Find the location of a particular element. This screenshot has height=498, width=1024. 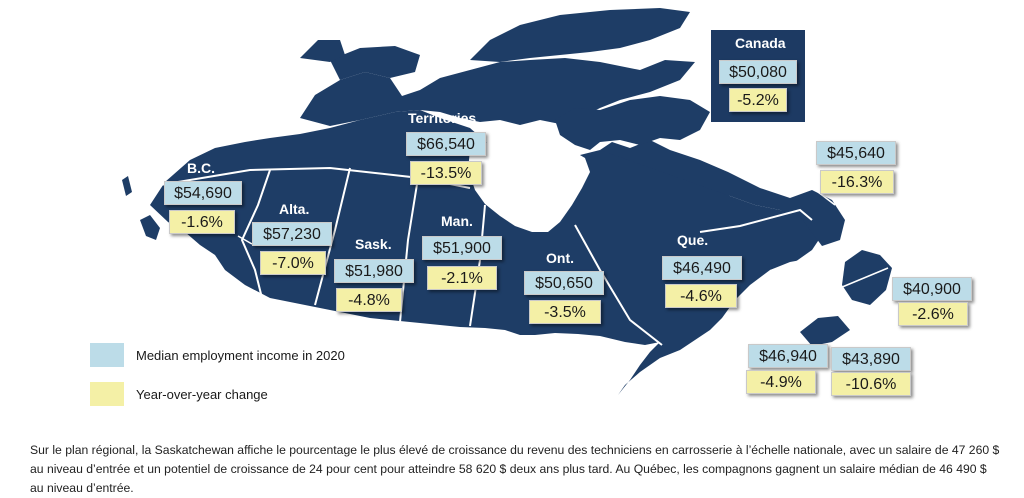

nl-label: N.L. is located at coordinates (859, 129).